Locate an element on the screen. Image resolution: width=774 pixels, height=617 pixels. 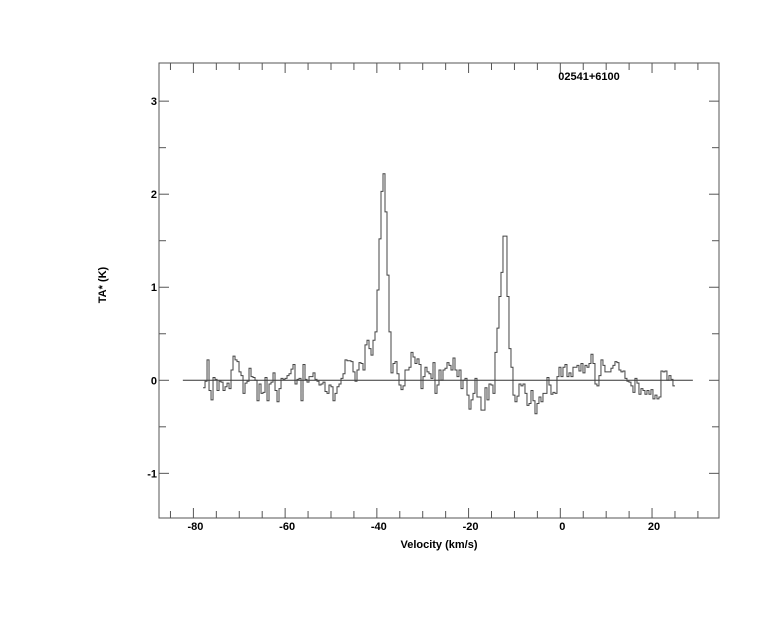
x-axis-label: Velocity (km/s) is located at coordinates (438, 545).